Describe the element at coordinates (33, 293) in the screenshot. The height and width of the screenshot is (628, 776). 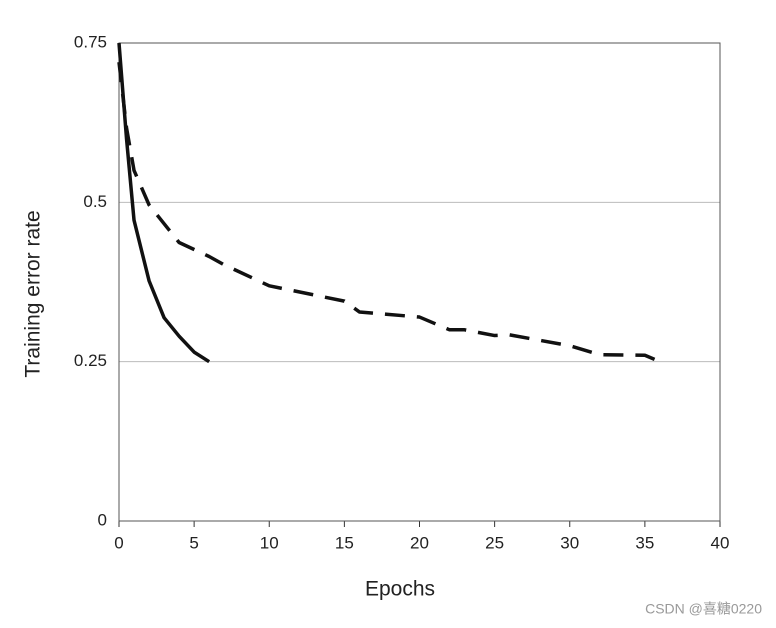
I see `y-axis-title: Training error rate` at that location.